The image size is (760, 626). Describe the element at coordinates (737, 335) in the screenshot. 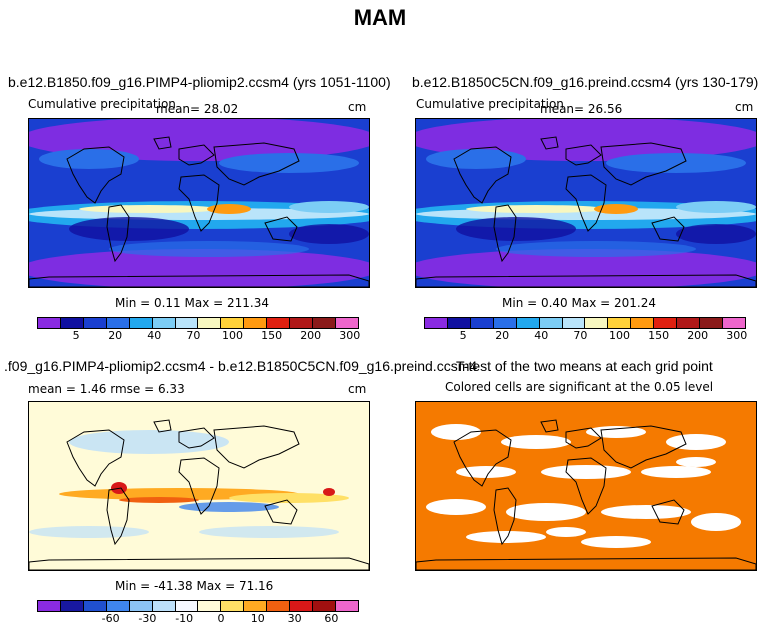

I see `colorbar-tick-label: 300` at that location.